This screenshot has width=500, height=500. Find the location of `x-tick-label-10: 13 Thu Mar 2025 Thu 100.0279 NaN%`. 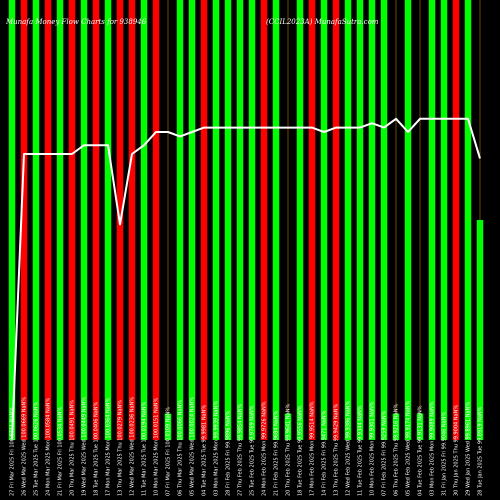

x-tick-label-10: 13 Thu Mar 2025 Thu 100.0279 NaN% is located at coordinates (121, 448).